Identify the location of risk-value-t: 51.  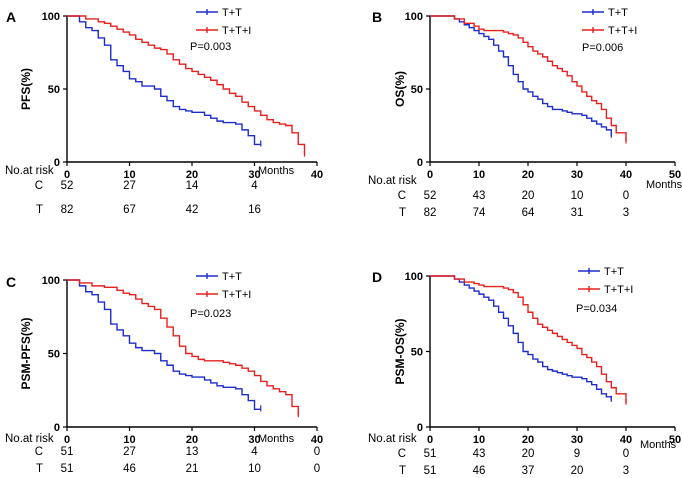
(430, 471).